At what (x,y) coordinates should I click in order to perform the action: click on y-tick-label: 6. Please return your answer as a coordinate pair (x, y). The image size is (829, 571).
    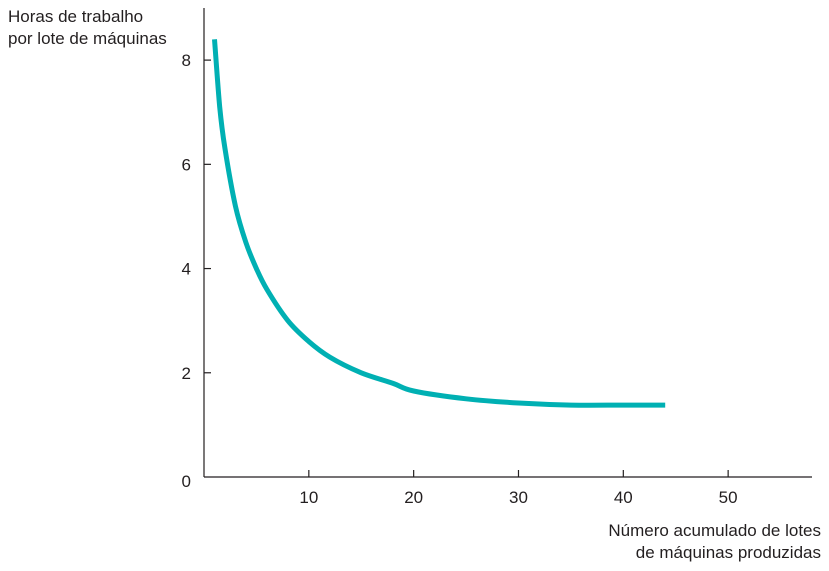
    Looking at the image, I should click on (186, 164).